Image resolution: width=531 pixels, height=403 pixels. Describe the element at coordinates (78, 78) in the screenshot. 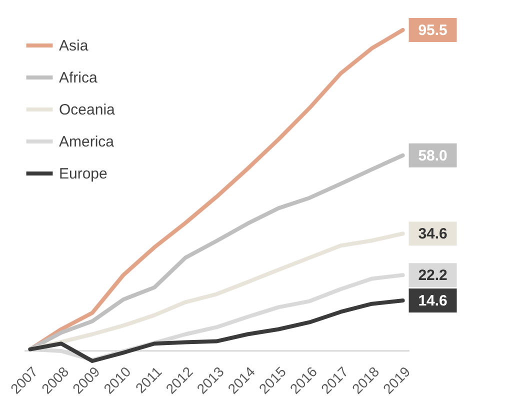

I see `legend-label: Africa` at that location.